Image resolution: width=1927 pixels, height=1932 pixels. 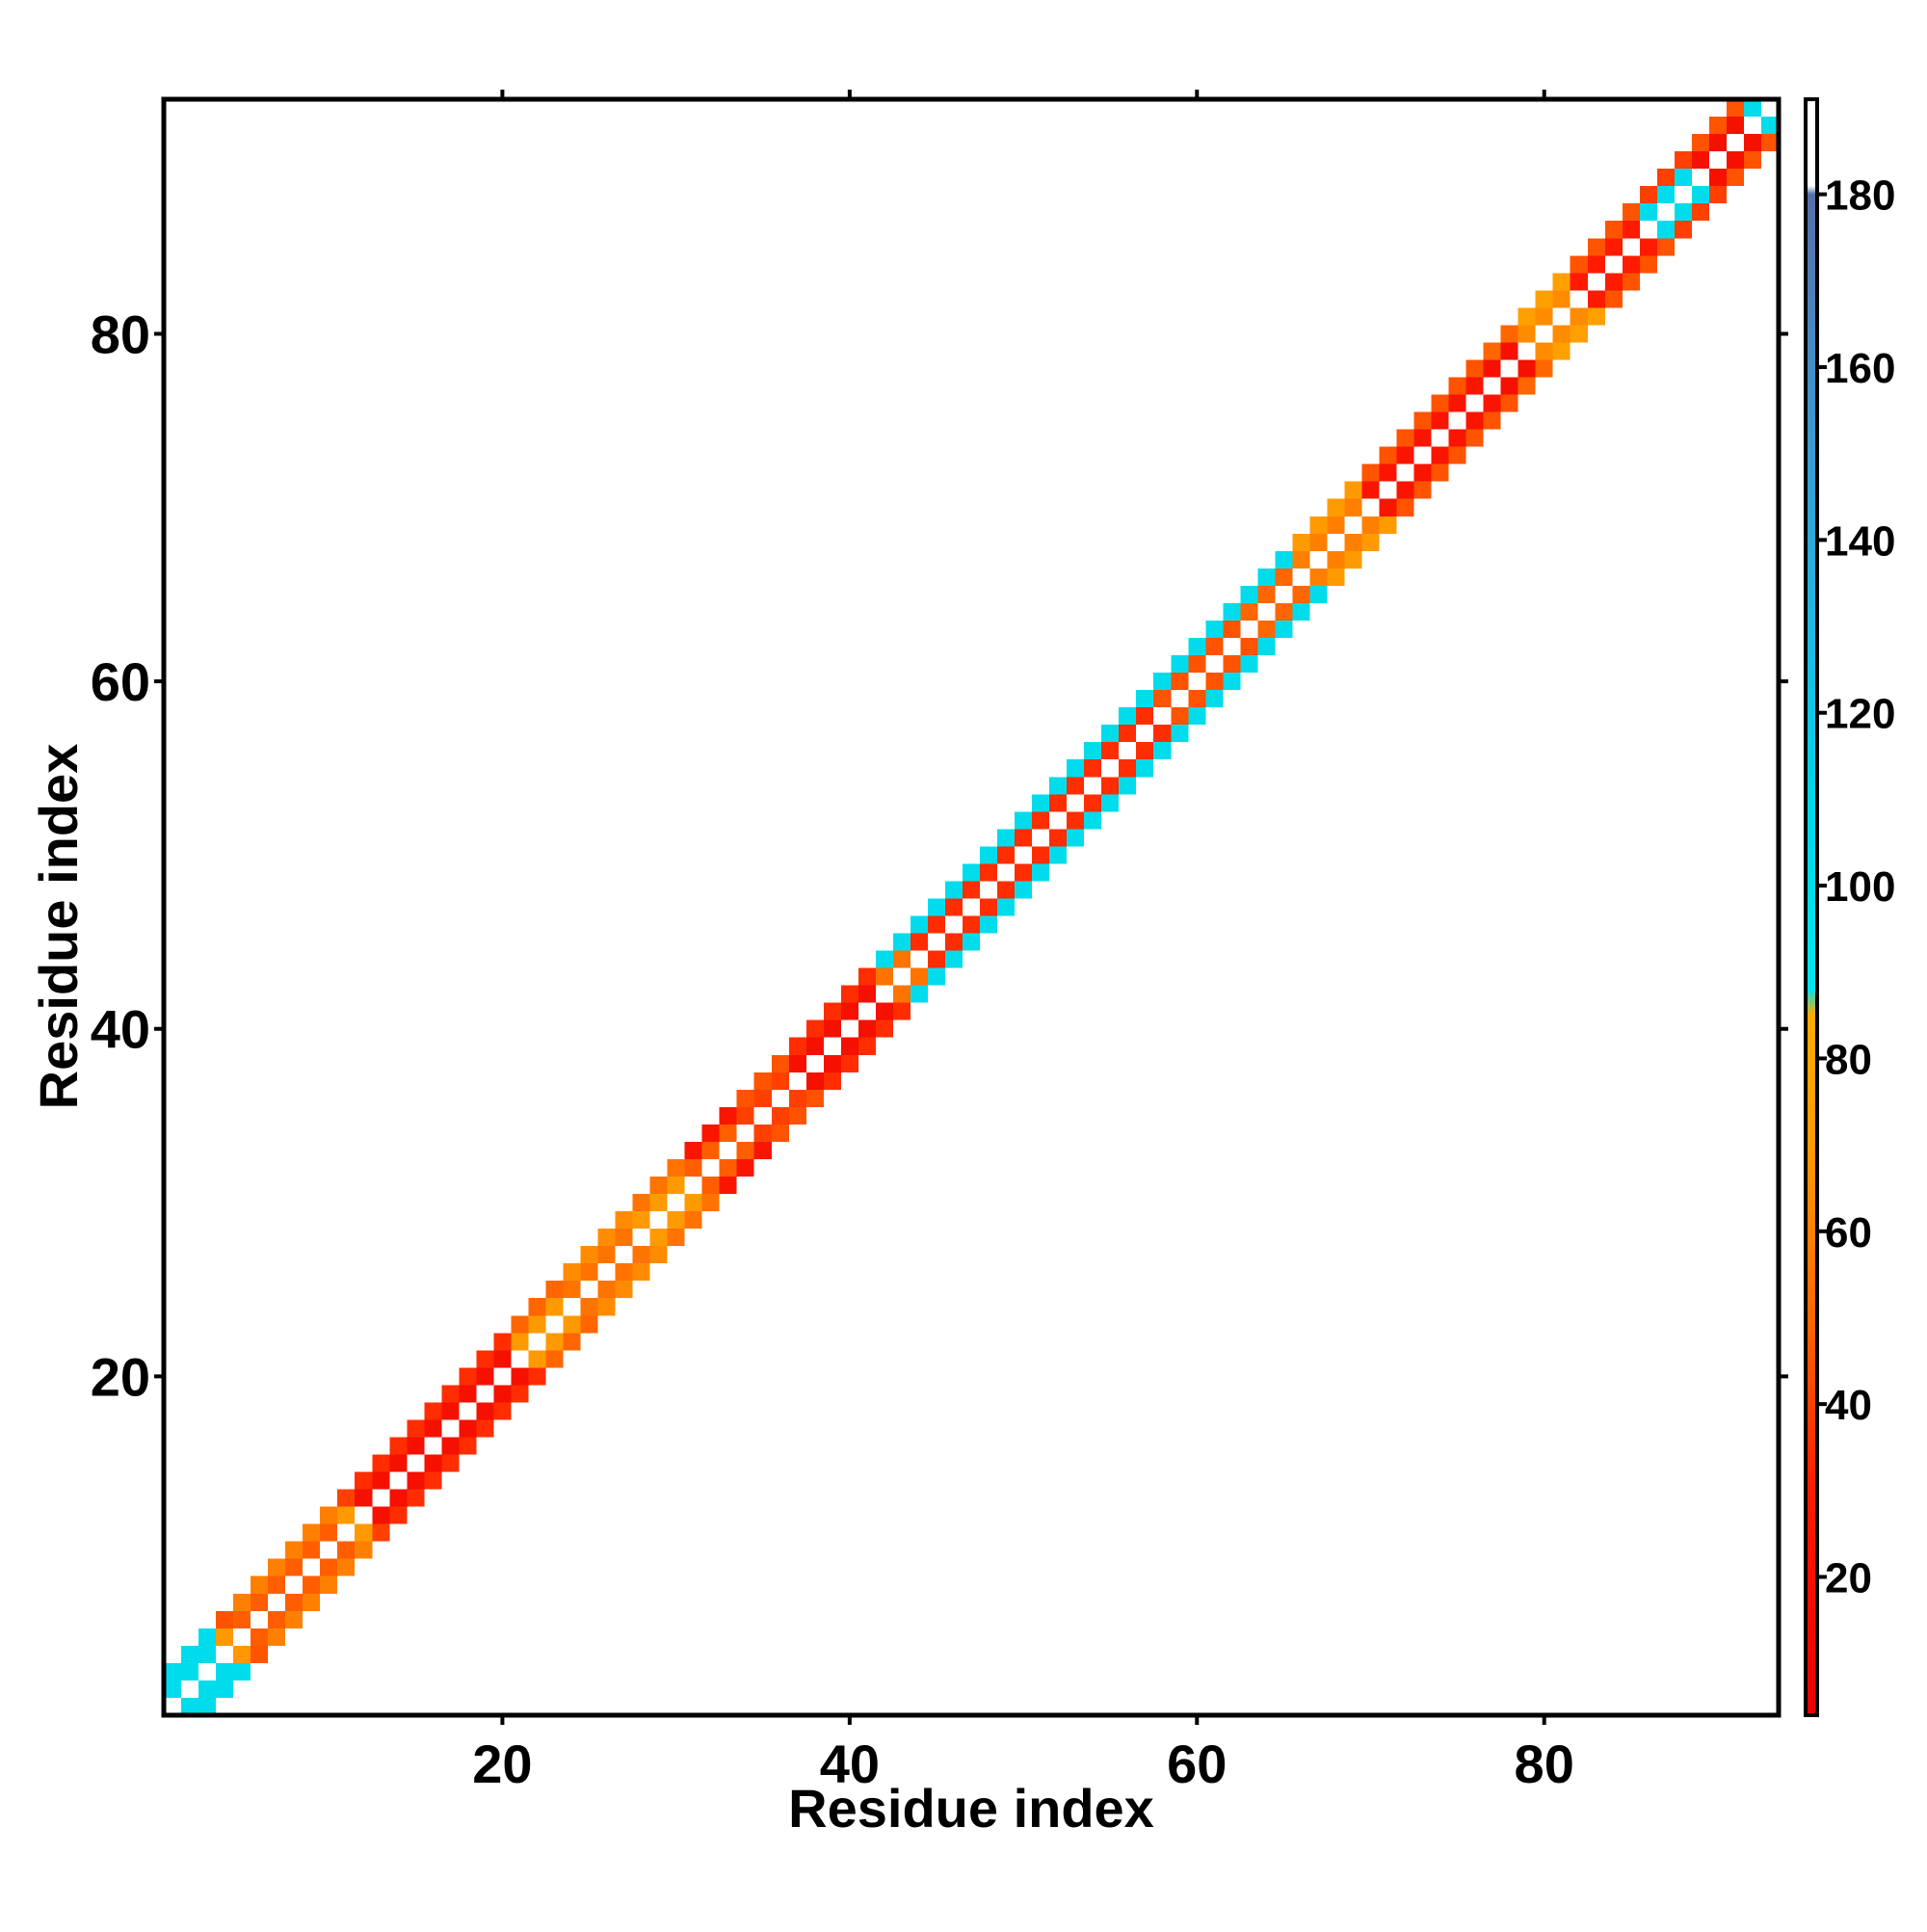 What do you see at coordinates (1848, 1578) in the screenshot?
I see `colorbar-tick-label: 20` at bounding box center [1848, 1578].